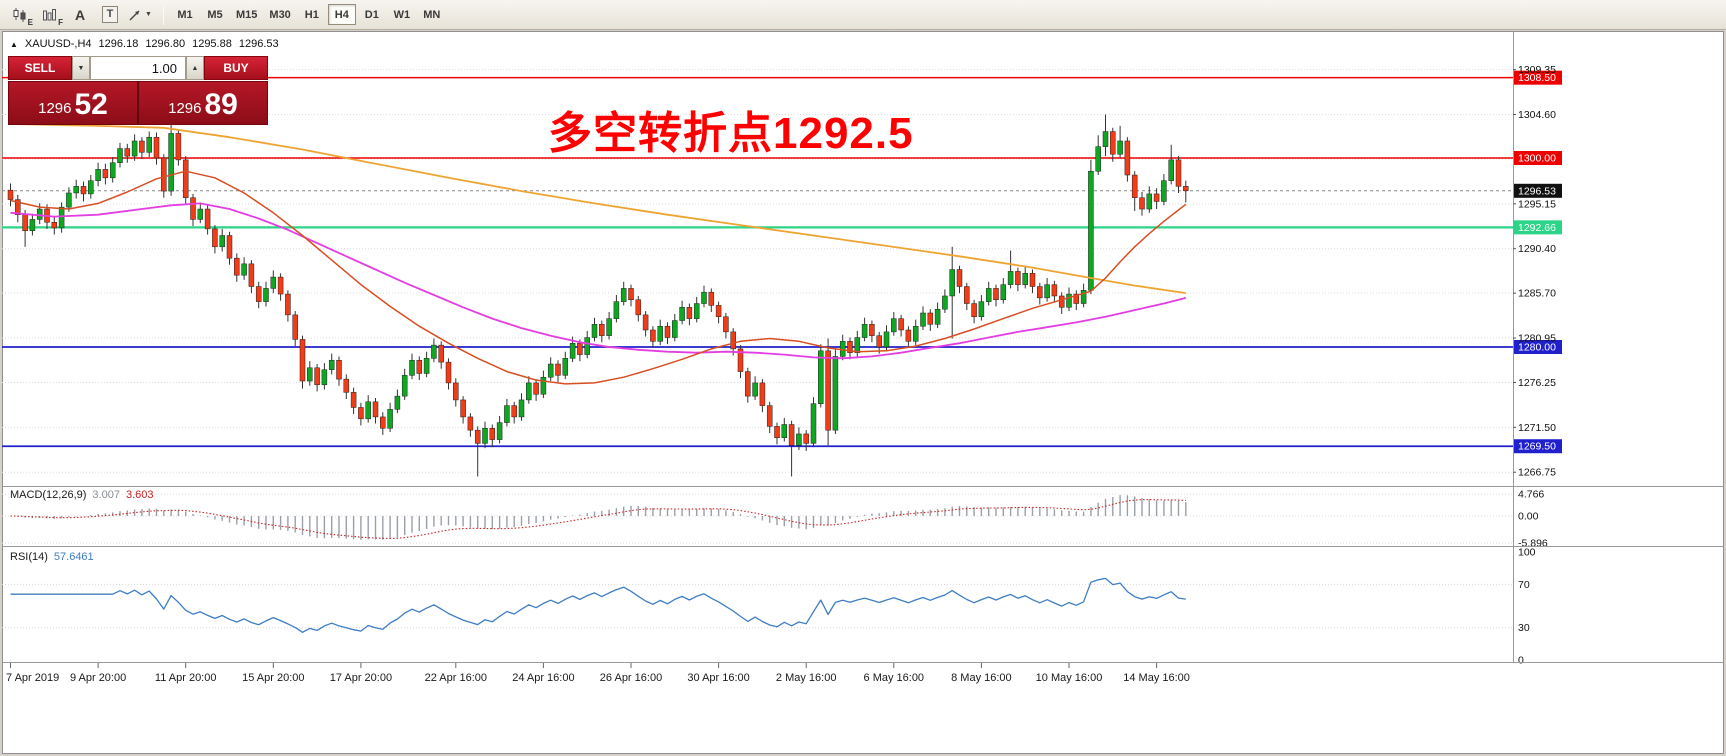 Image resolution: width=1726 pixels, height=756 pixels. I want to click on svg-text: 100, so click(1527, 553).